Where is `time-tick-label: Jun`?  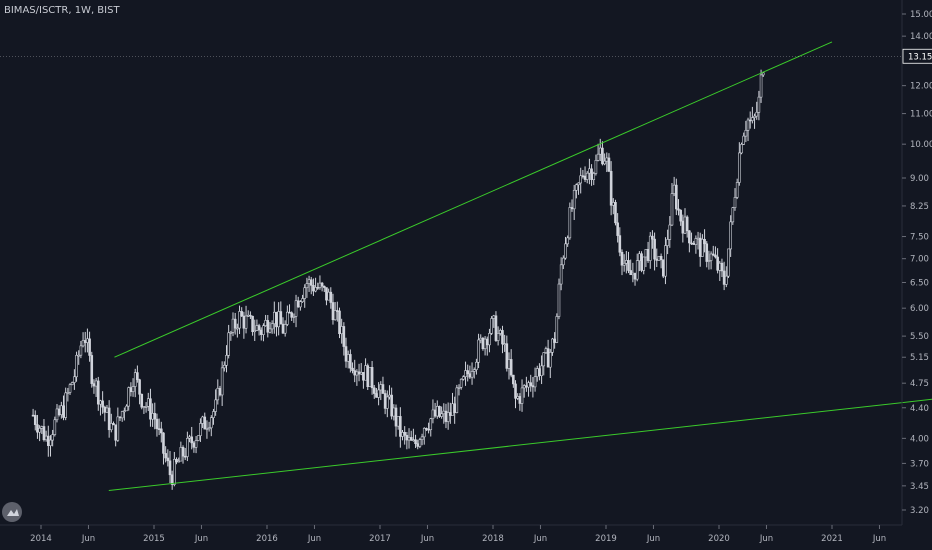
time-tick-label: Jun is located at coordinates (879, 539).